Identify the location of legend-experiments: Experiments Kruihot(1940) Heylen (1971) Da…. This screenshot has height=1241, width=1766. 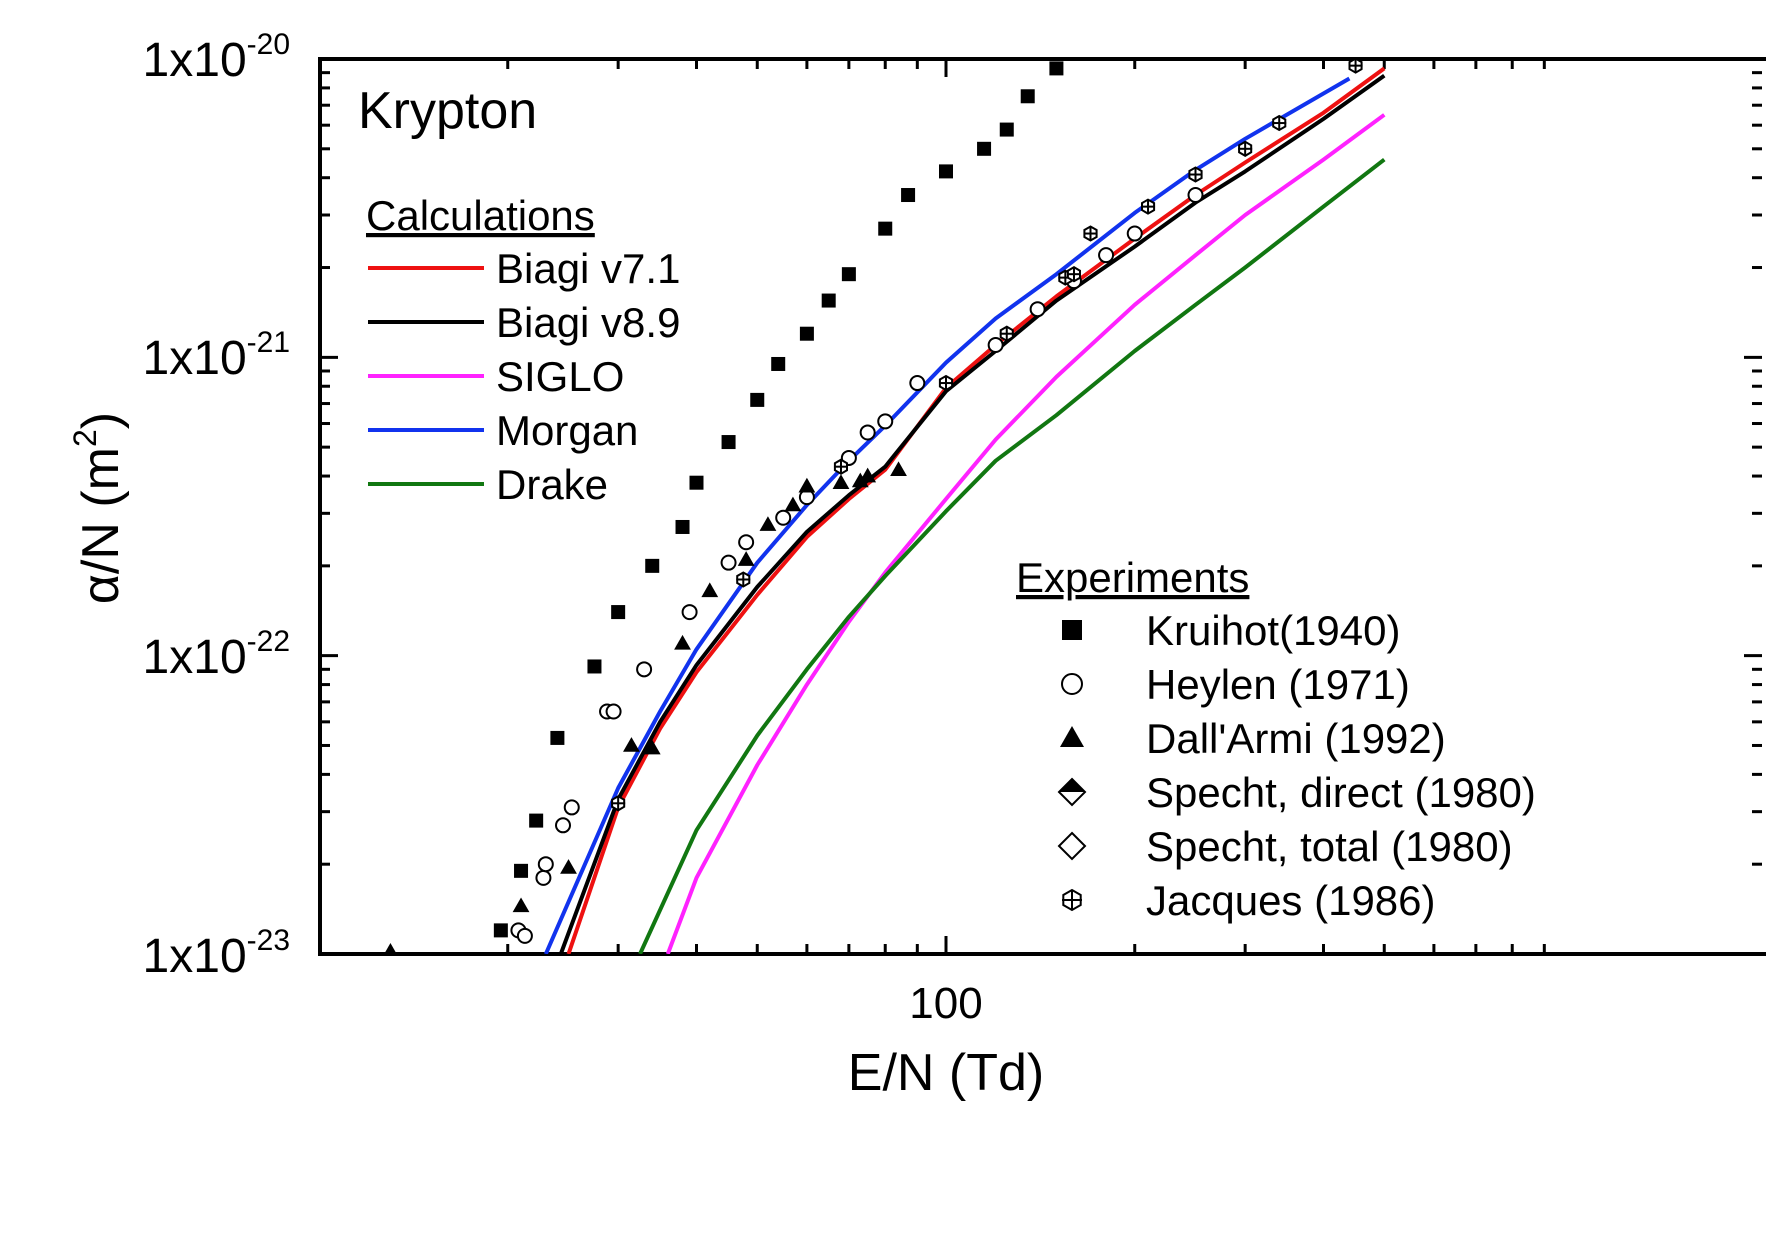
(1276, 739).